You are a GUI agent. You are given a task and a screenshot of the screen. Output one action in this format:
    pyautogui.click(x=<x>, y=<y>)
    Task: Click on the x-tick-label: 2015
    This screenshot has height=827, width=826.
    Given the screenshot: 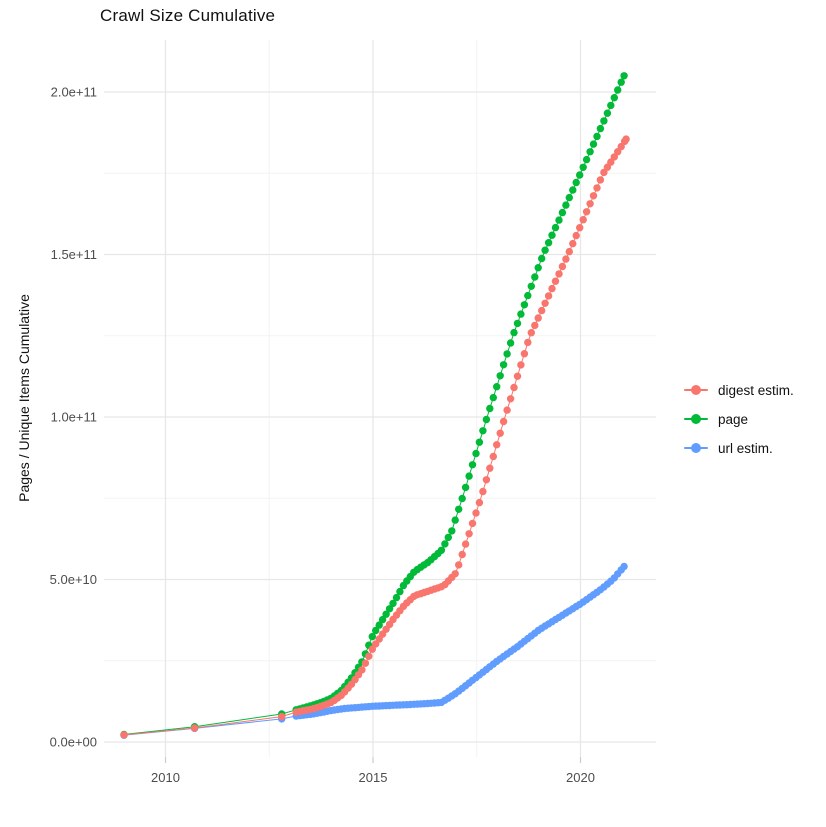 What is the action you would take?
    pyautogui.click(x=373, y=777)
    